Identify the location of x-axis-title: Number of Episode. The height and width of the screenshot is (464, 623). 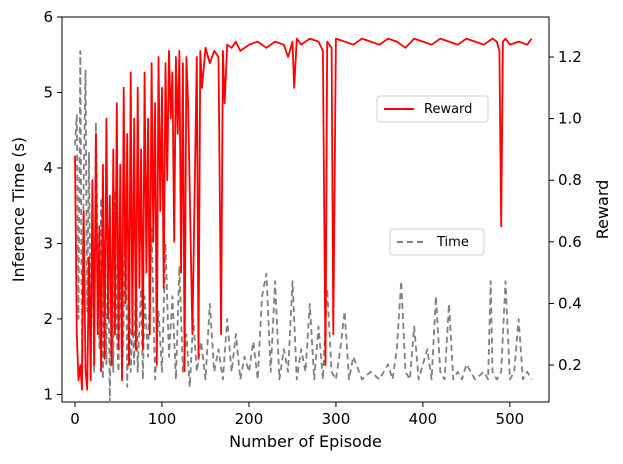
(305, 441).